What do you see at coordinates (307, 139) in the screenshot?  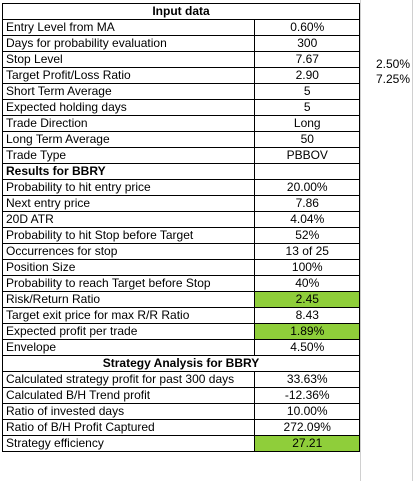 I see `row-value-cell: 50` at bounding box center [307, 139].